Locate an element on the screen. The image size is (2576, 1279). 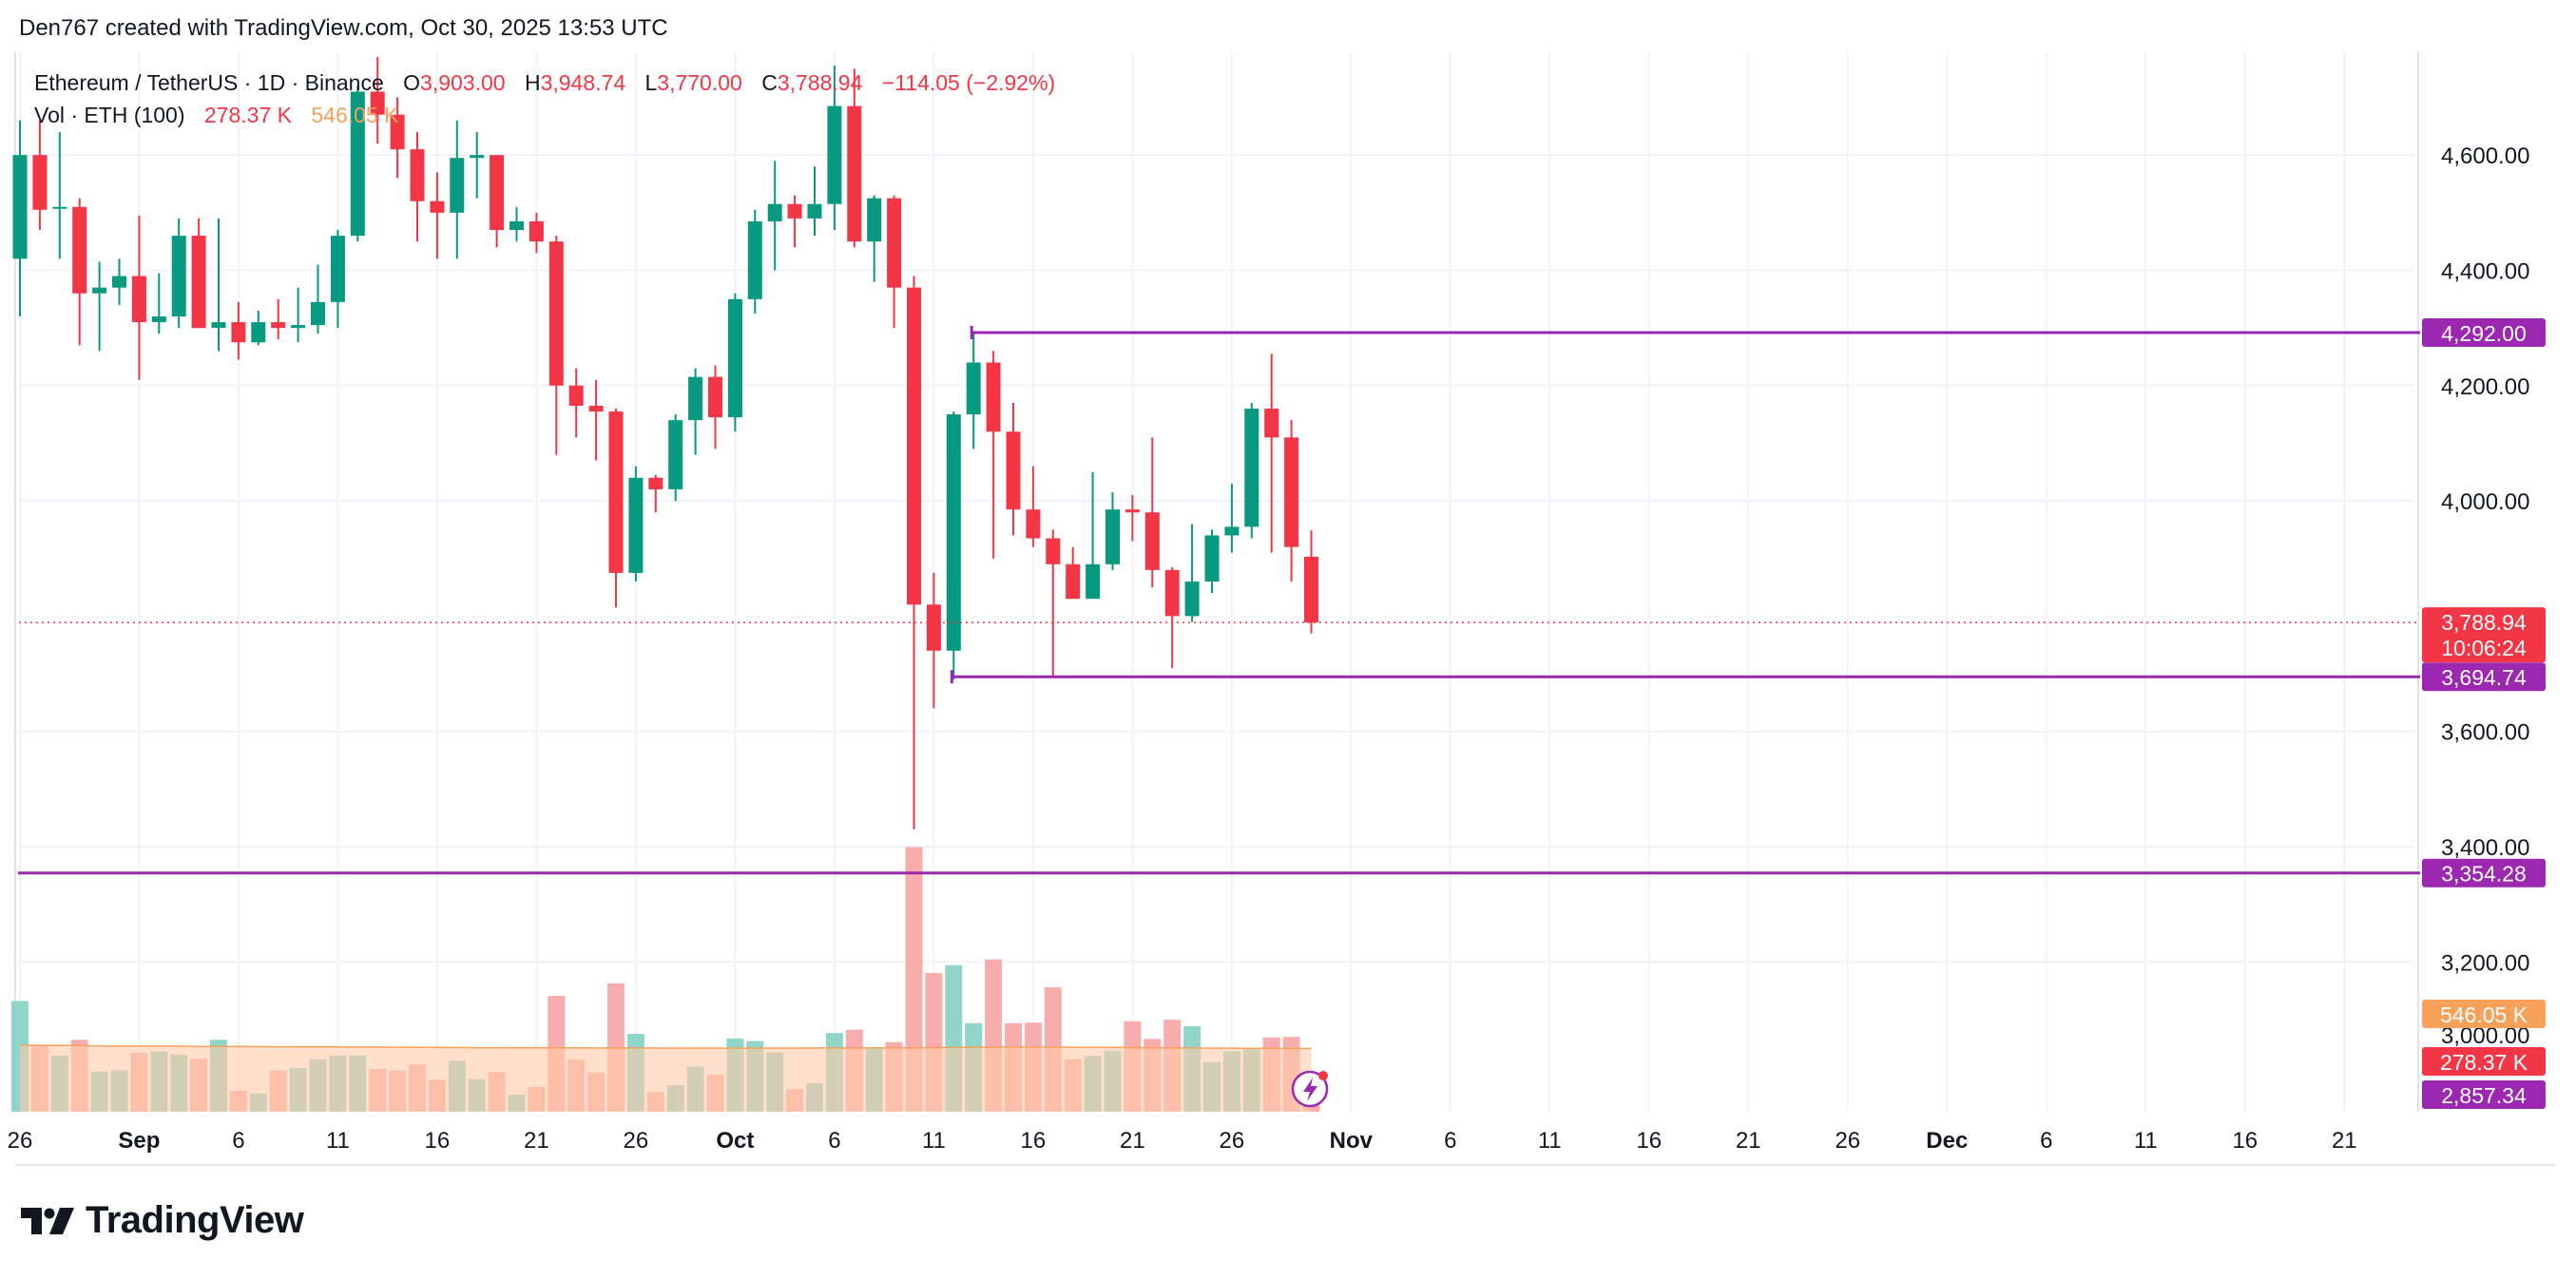
bolt-icon is located at coordinates (1310, 1089).